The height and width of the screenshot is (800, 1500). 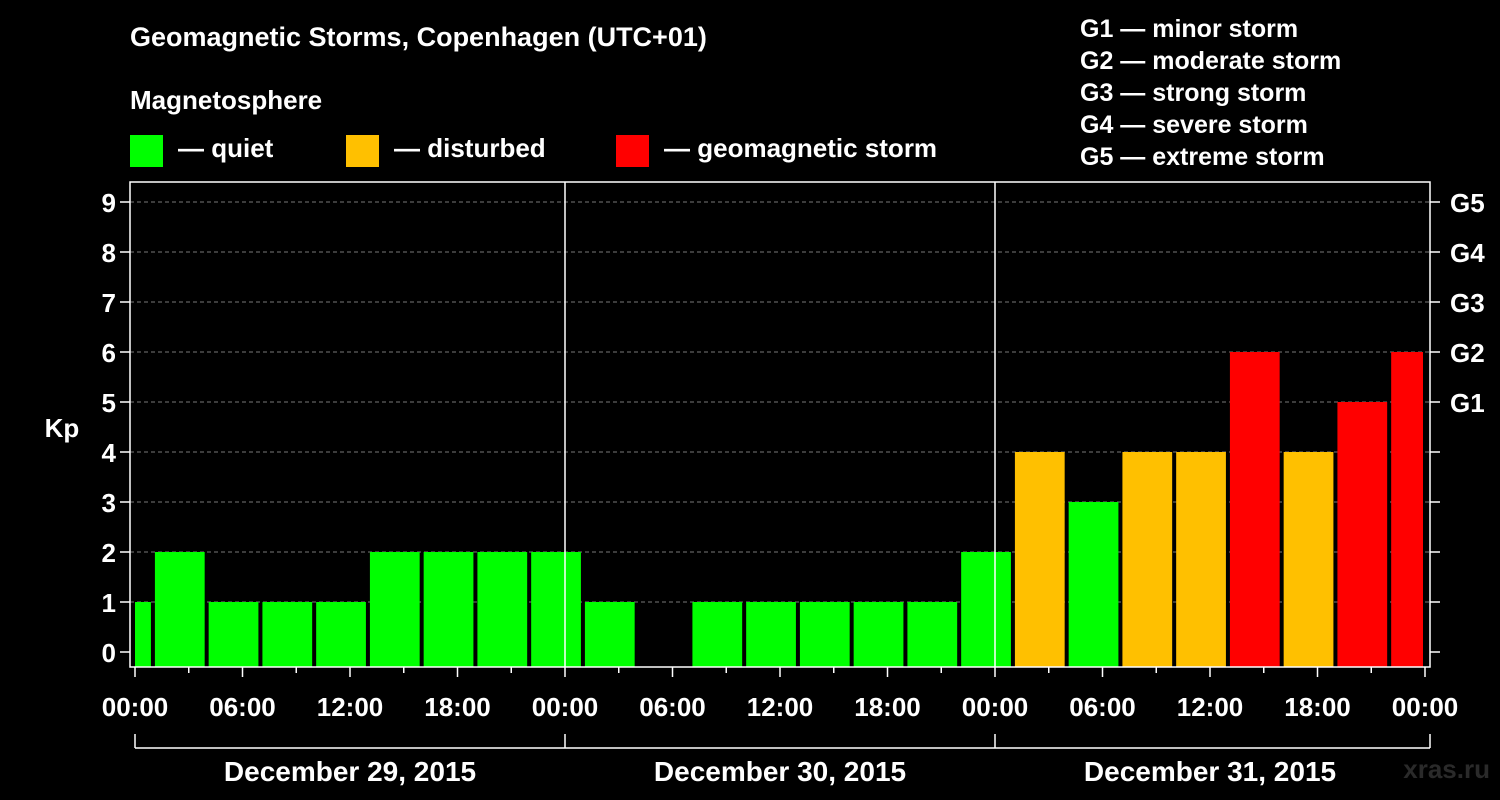 What do you see at coordinates (350, 771) in the screenshot?
I see `day-label: December 29, 2015` at bounding box center [350, 771].